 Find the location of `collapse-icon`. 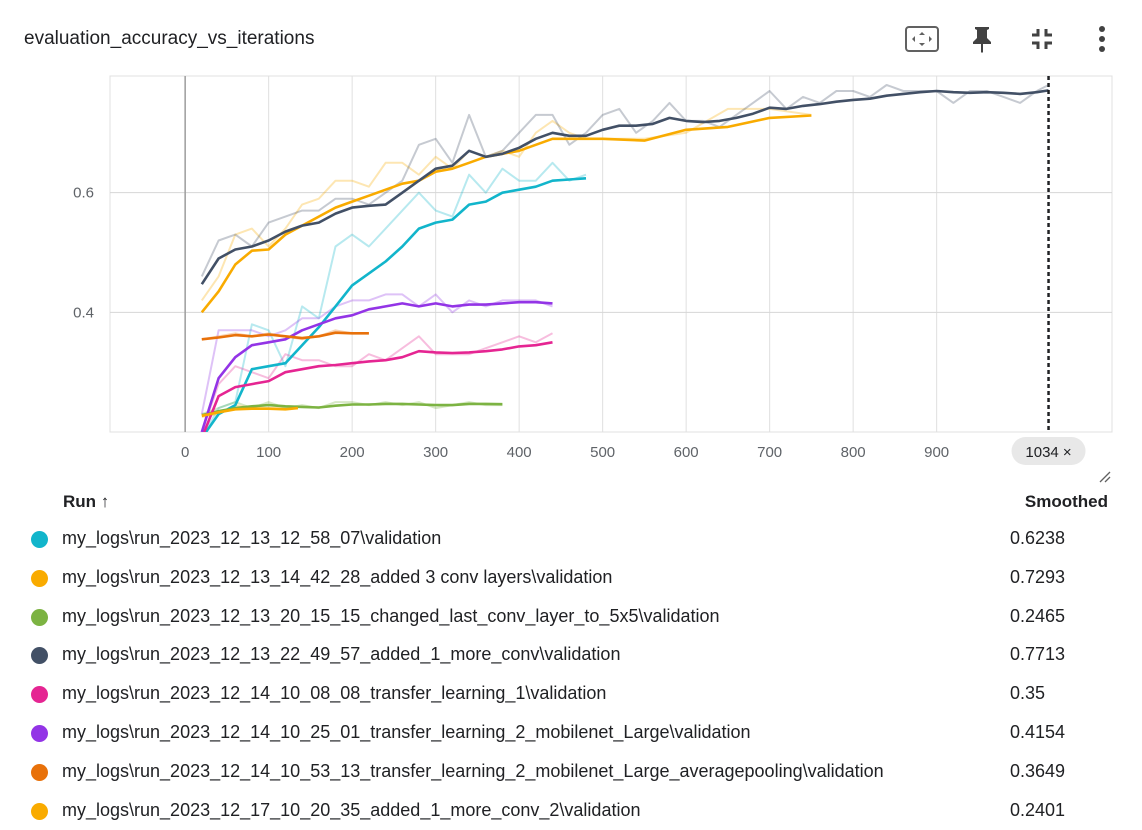

collapse-icon is located at coordinates (1042, 39).